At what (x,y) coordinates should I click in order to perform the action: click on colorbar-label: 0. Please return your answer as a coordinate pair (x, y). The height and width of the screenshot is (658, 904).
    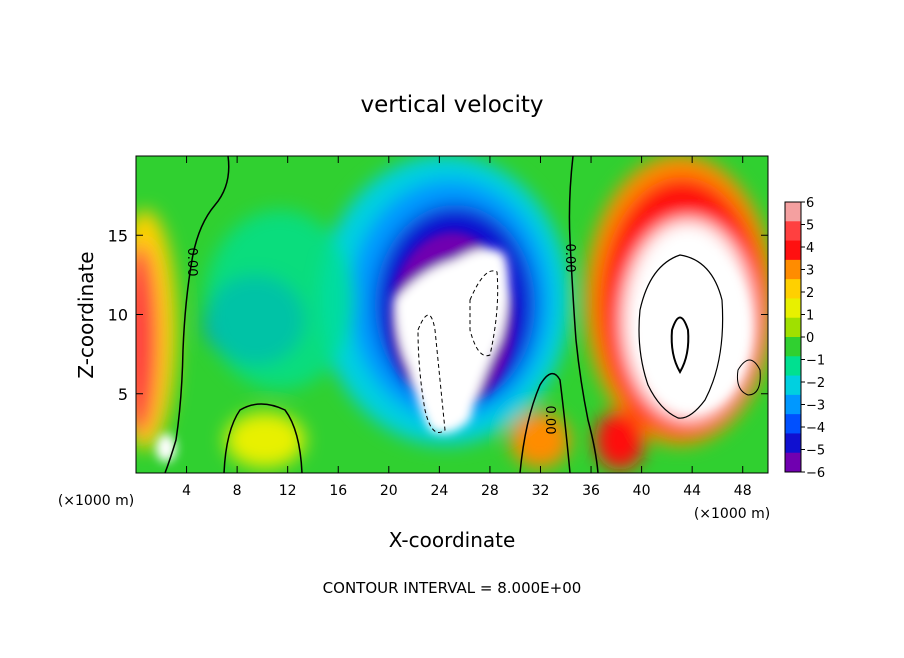
    Looking at the image, I should click on (810, 338).